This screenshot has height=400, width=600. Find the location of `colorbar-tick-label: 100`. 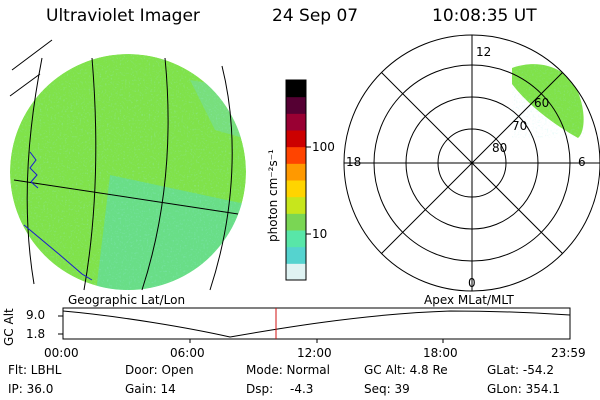

colorbar-tick-label: 100 is located at coordinates (323, 147).